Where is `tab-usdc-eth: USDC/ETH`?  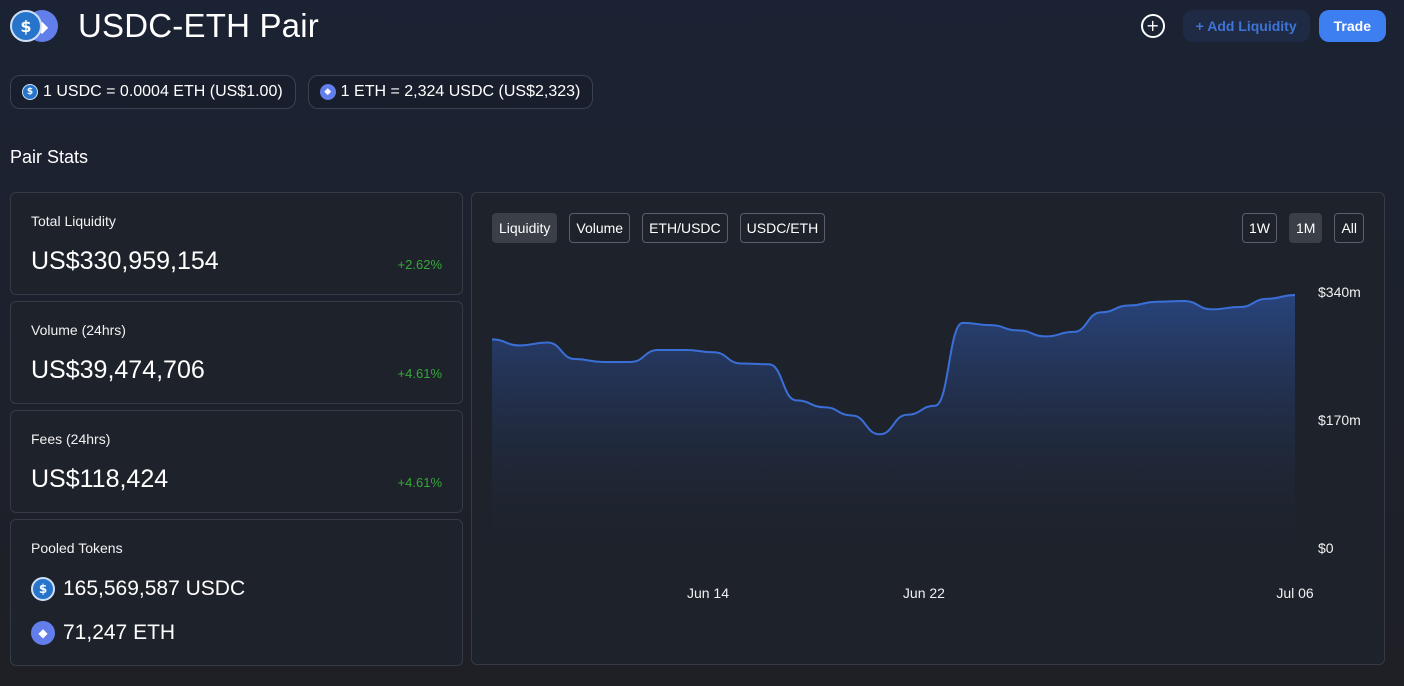
tab-usdc-eth: USDC/ETH is located at coordinates (782, 228).